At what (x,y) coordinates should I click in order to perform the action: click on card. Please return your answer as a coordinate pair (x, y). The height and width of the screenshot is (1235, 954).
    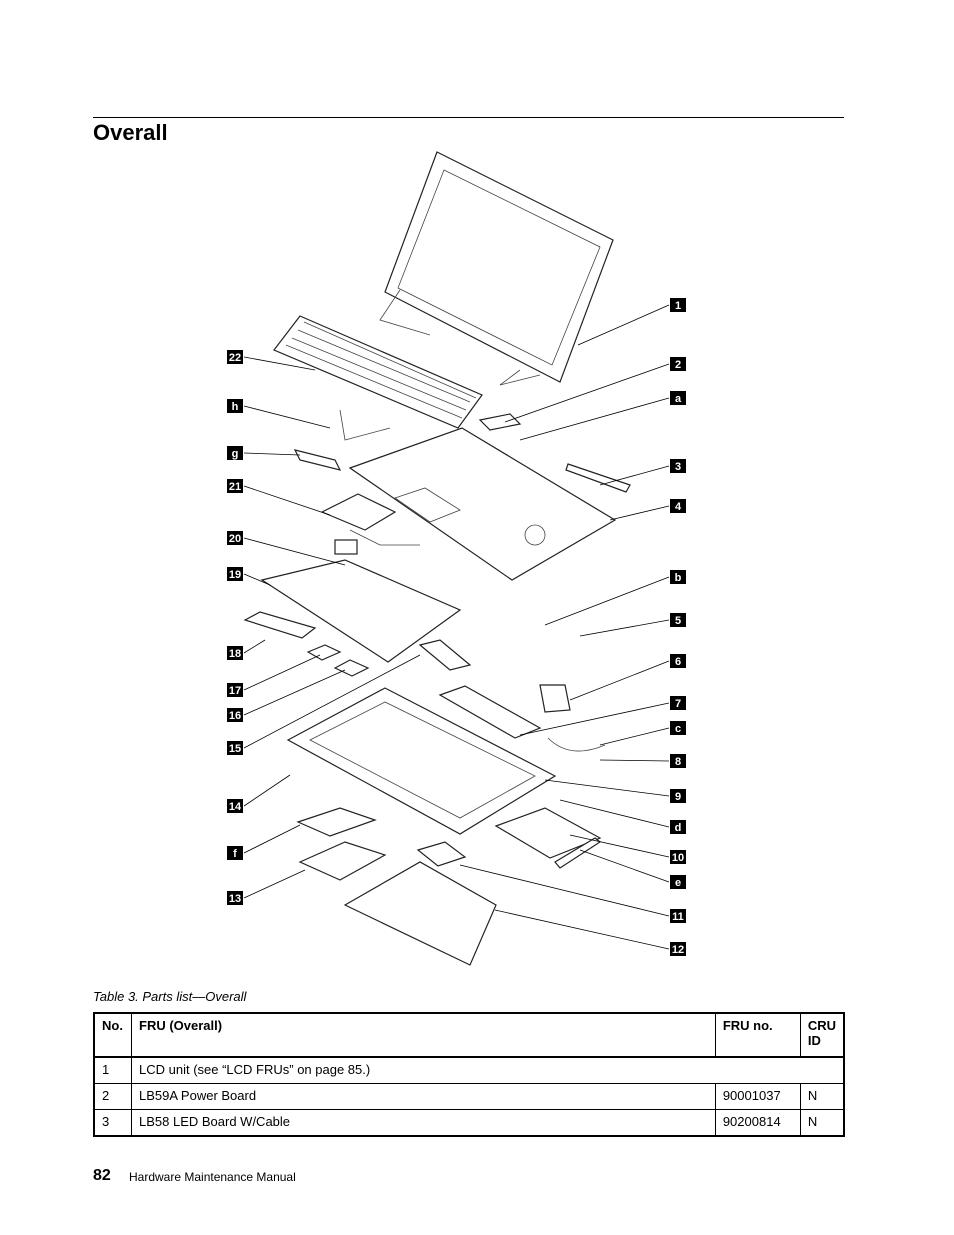
    Looking at the image, I should click on (351, 668).